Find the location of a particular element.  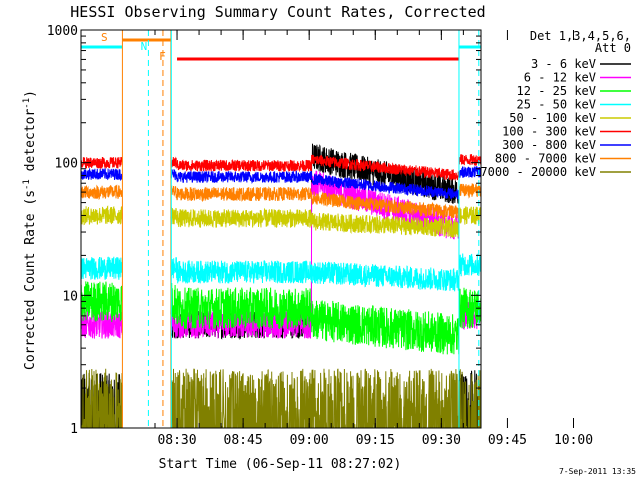

legend-label: 100 - 300 keV is located at coordinates (549, 132).